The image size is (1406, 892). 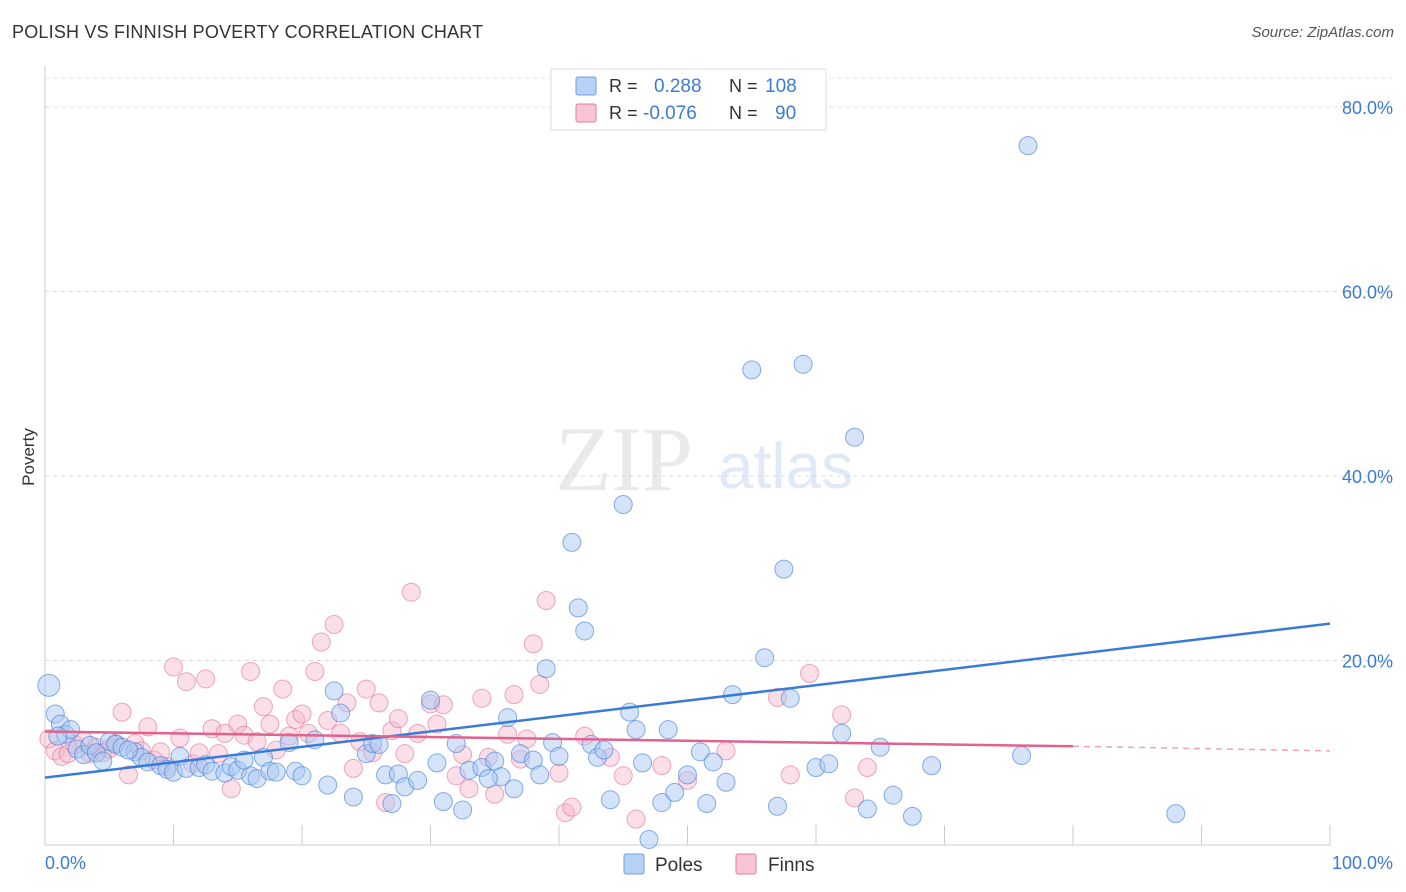 What do you see at coordinates (1201, 748) in the screenshot?
I see `finns-trend-extension` at bounding box center [1201, 748].